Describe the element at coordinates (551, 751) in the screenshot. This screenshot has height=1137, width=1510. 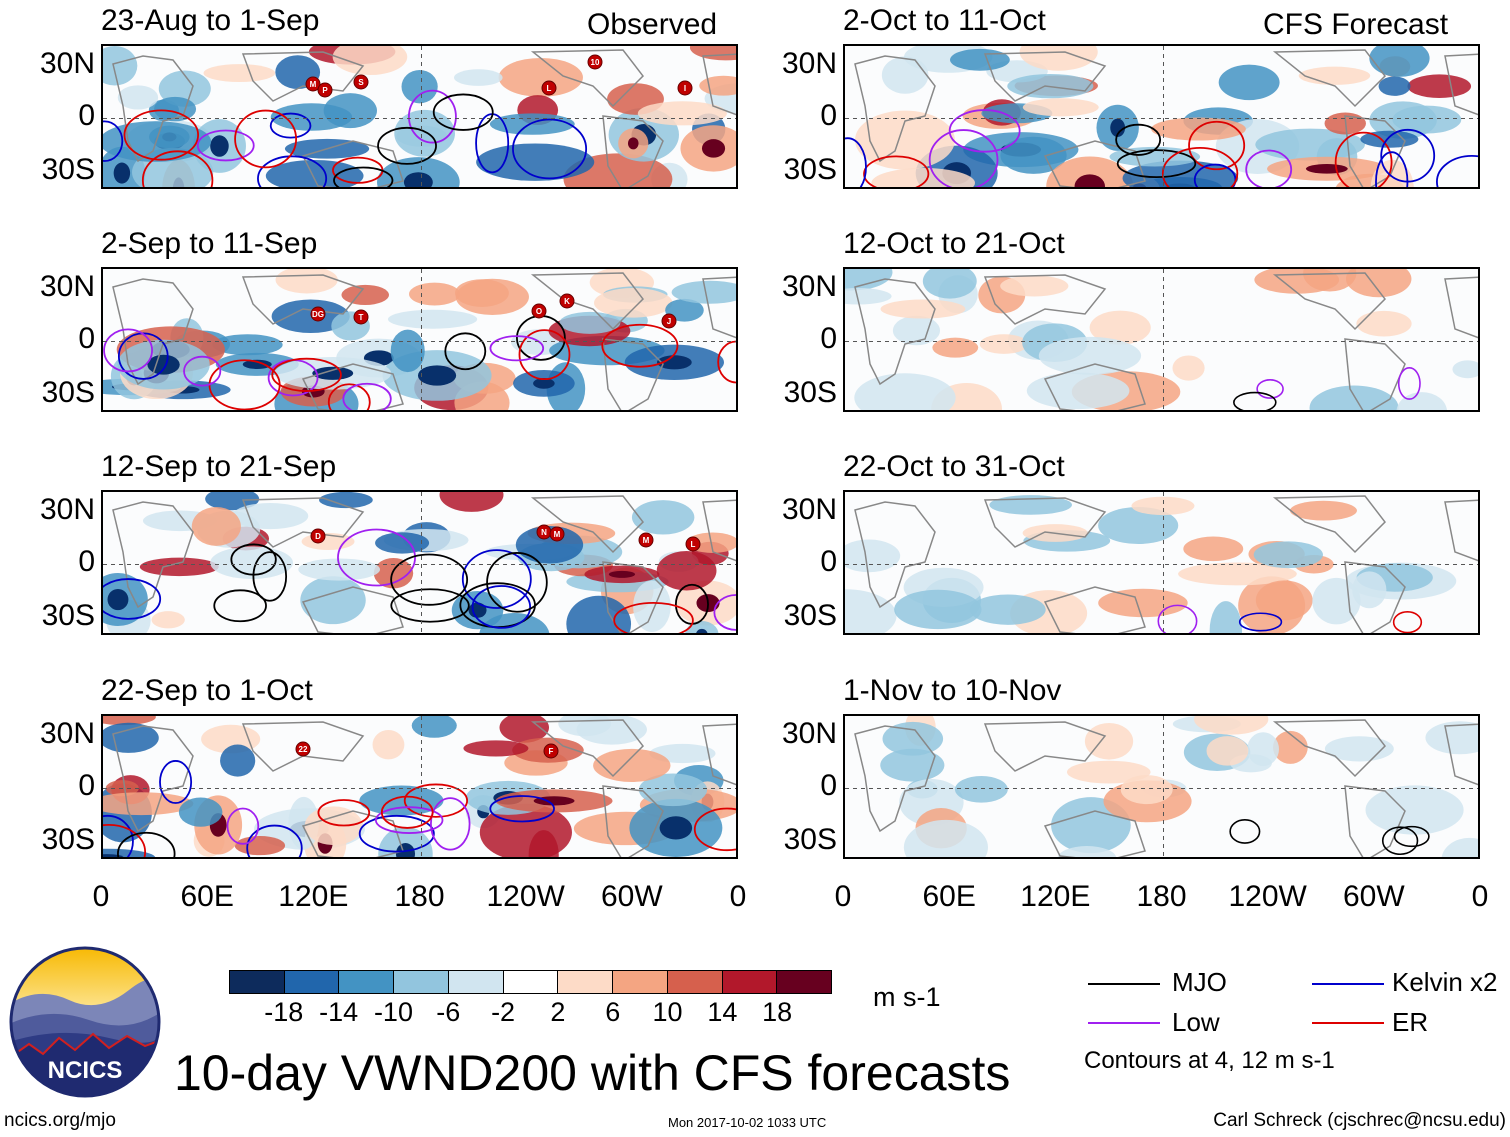
I see `storm-label: F` at that location.